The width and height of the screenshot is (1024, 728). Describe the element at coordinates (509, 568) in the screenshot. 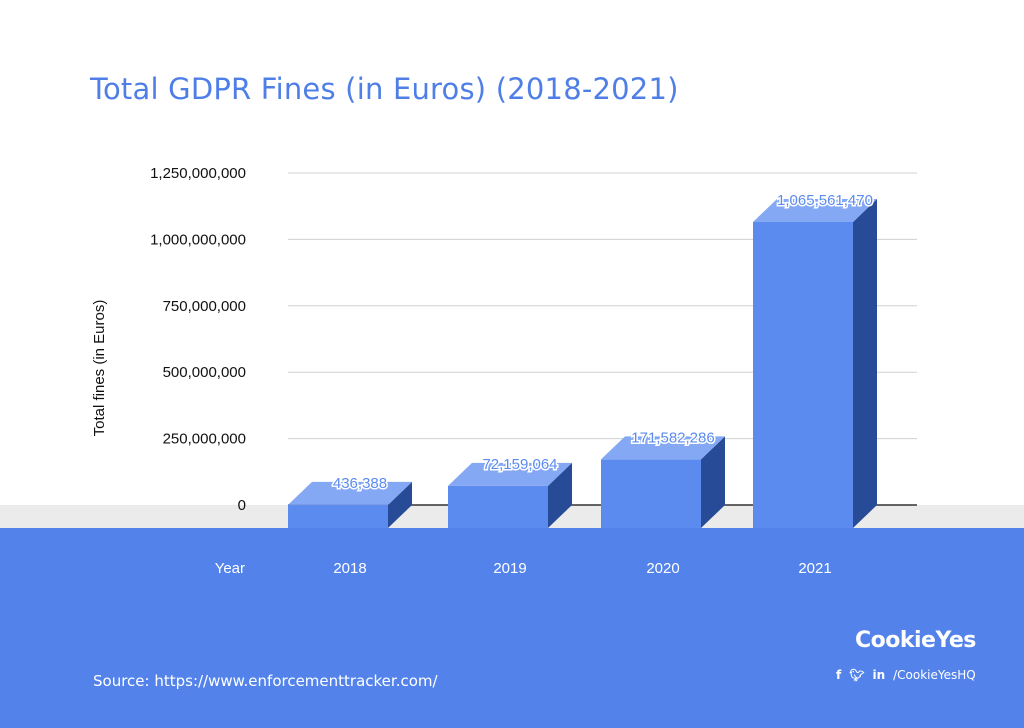

I see `x-tick-label: 2019` at that location.